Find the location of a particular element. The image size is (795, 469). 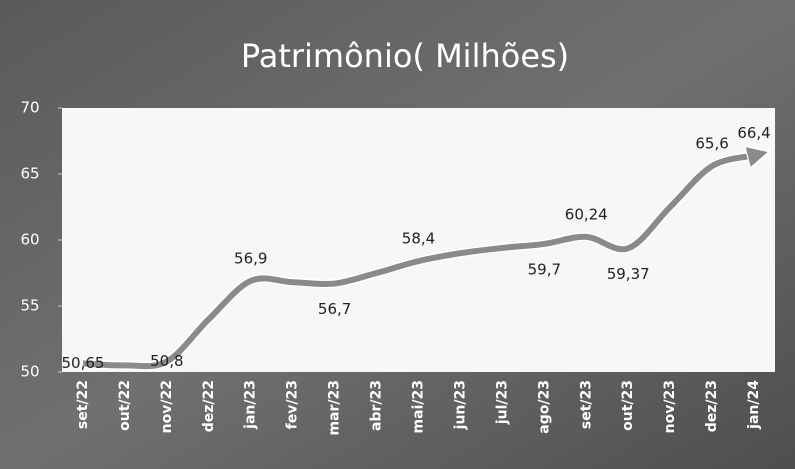

x-tick-label: abr/23 is located at coordinates (377, 405).